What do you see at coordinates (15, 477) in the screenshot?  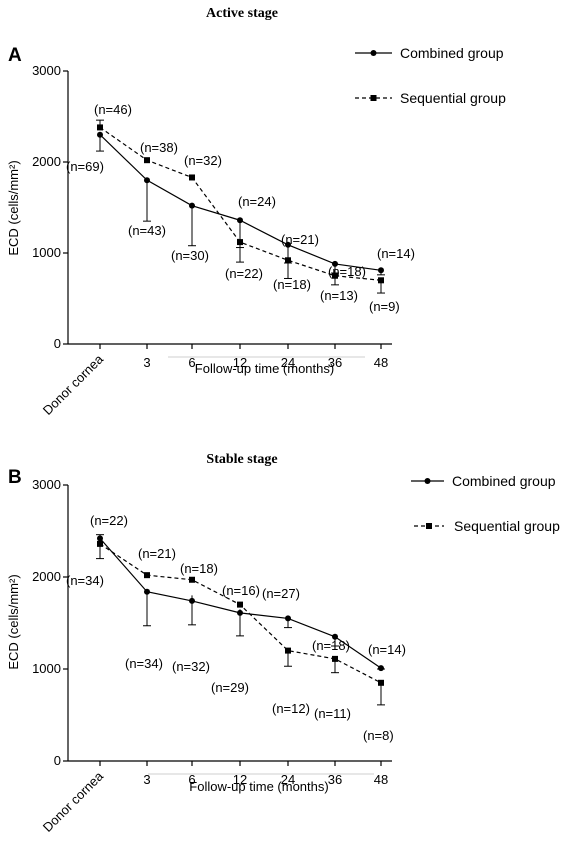 I see `panel-b-label: B` at bounding box center [15, 477].